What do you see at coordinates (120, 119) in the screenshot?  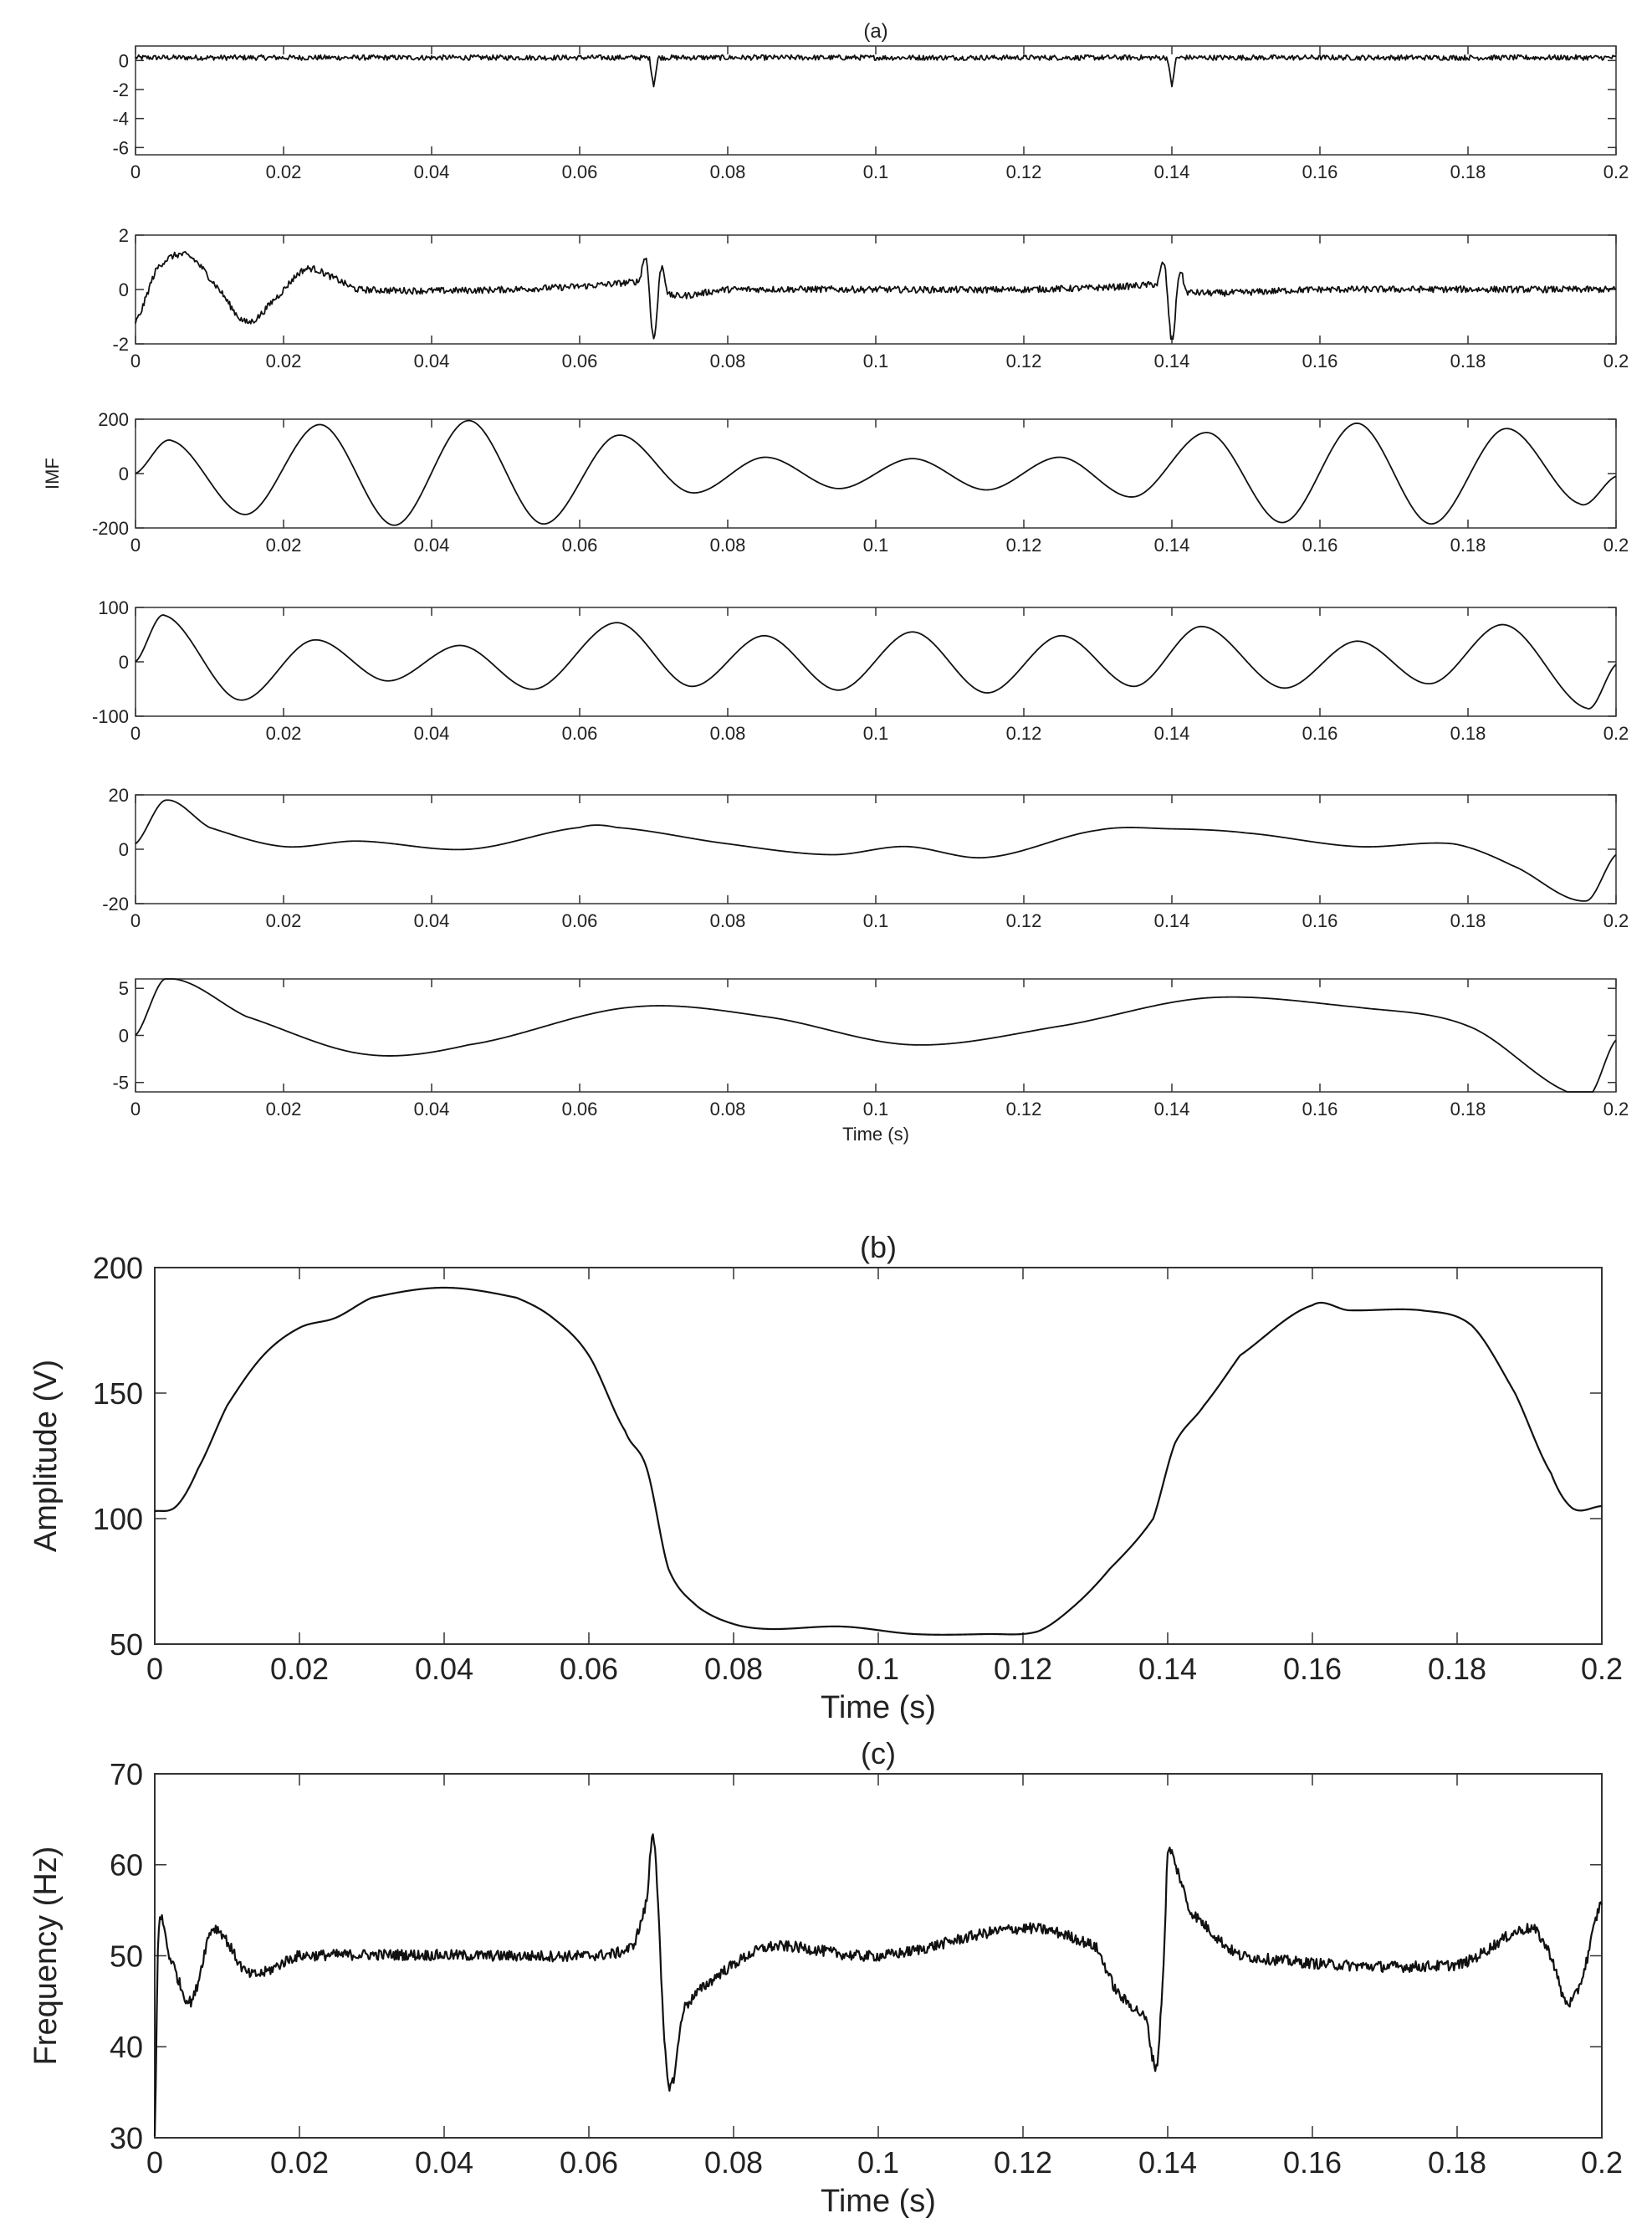 I see `y-tick-label: -4` at bounding box center [120, 119].